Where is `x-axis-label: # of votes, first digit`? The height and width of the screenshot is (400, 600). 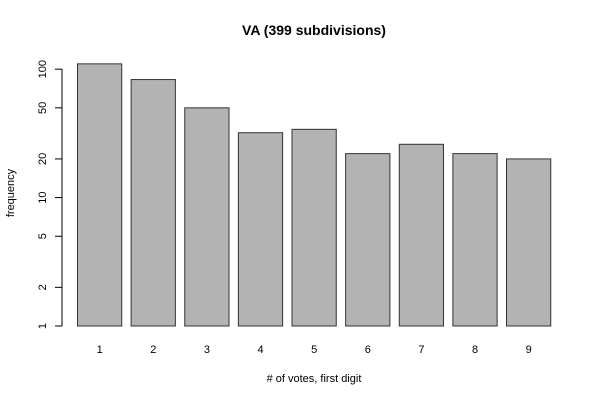
x-axis-label: # of votes, first digit is located at coordinates (314, 379).